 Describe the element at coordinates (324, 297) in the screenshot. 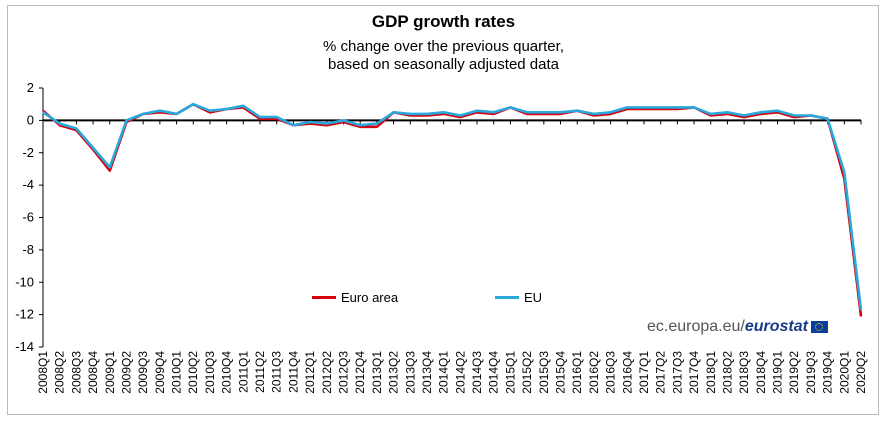

I see `legend-swatch-euro-area` at that location.